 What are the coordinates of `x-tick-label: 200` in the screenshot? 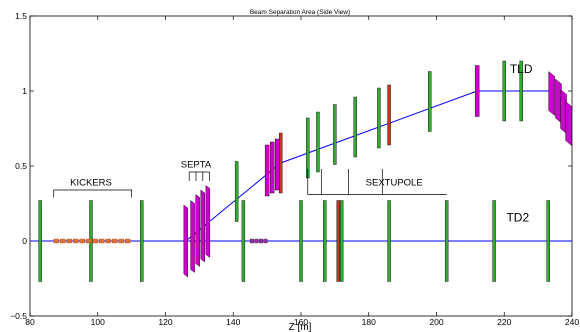 It's located at (436, 322).